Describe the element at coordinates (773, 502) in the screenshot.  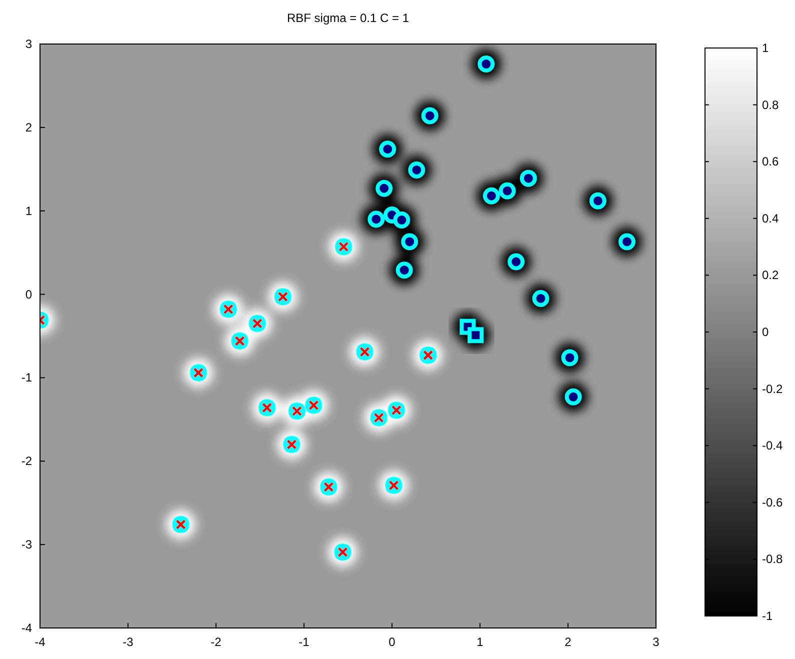
I see `color-bar-label: -0.6` at that location.